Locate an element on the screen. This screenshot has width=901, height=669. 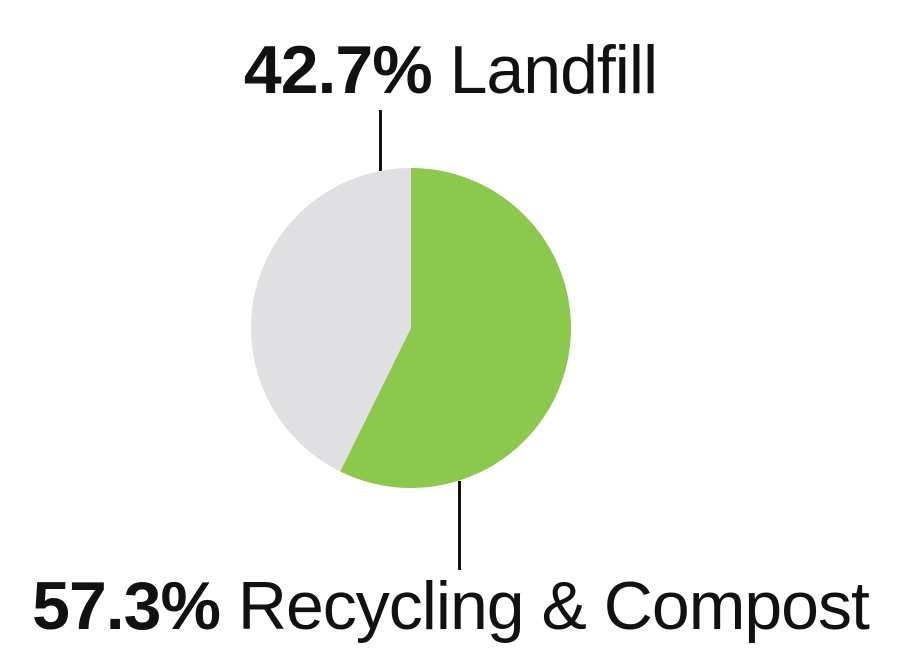
landfill-name: Landfill is located at coordinates (553, 70).